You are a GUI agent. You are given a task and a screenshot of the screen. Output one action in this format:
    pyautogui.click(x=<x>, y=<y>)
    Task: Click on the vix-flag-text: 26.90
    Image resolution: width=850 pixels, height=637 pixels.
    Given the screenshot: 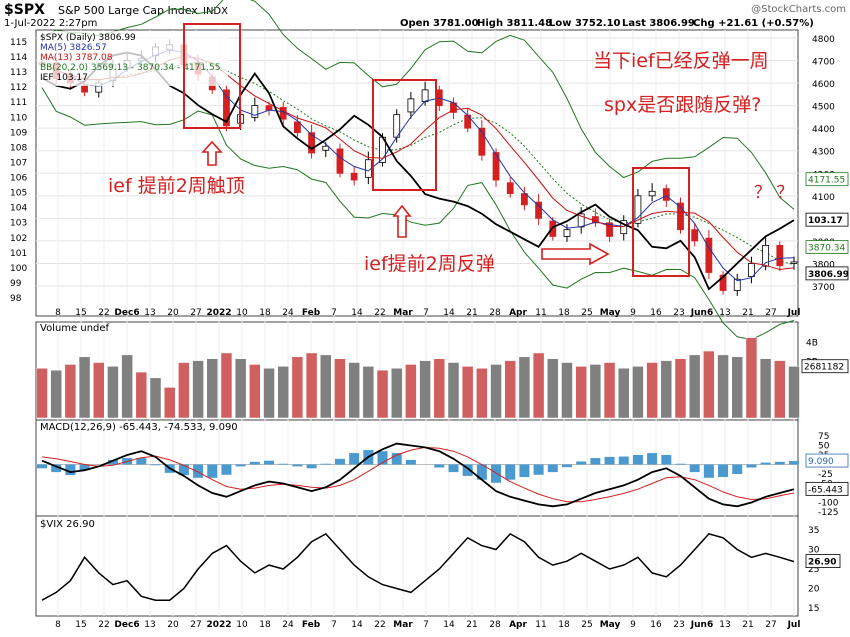 What is the action you would take?
    pyautogui.click(x=822, y=563)
    